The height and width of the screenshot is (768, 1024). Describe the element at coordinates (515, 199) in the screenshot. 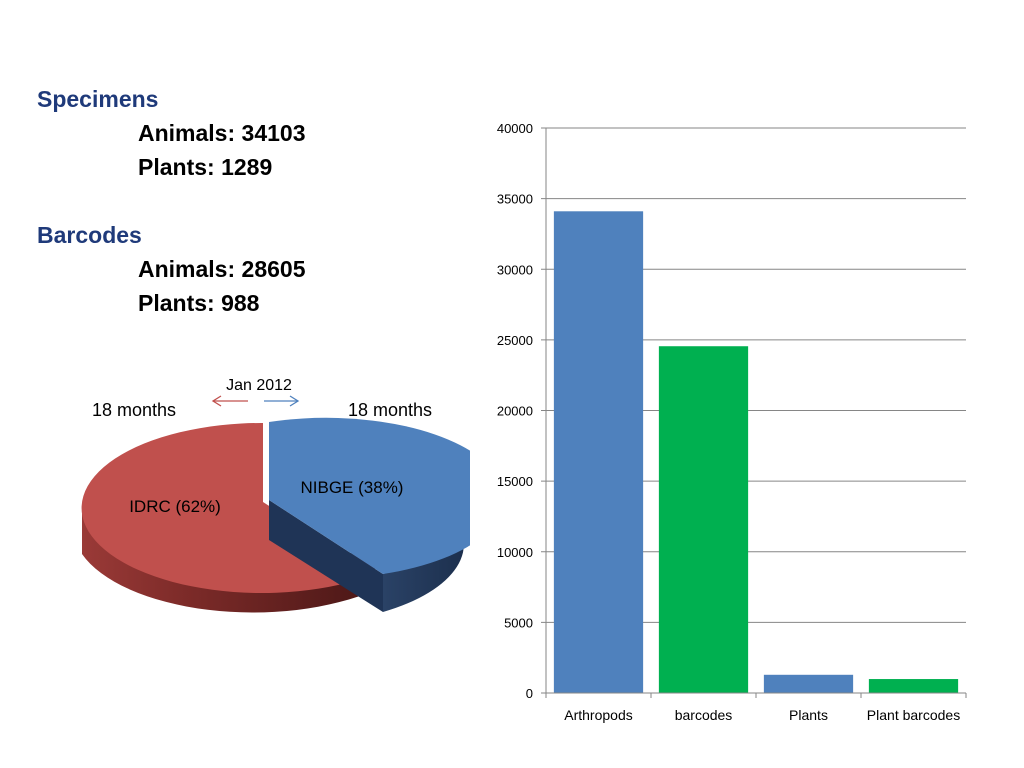

I see `y-tick-label: 35000` at that location.